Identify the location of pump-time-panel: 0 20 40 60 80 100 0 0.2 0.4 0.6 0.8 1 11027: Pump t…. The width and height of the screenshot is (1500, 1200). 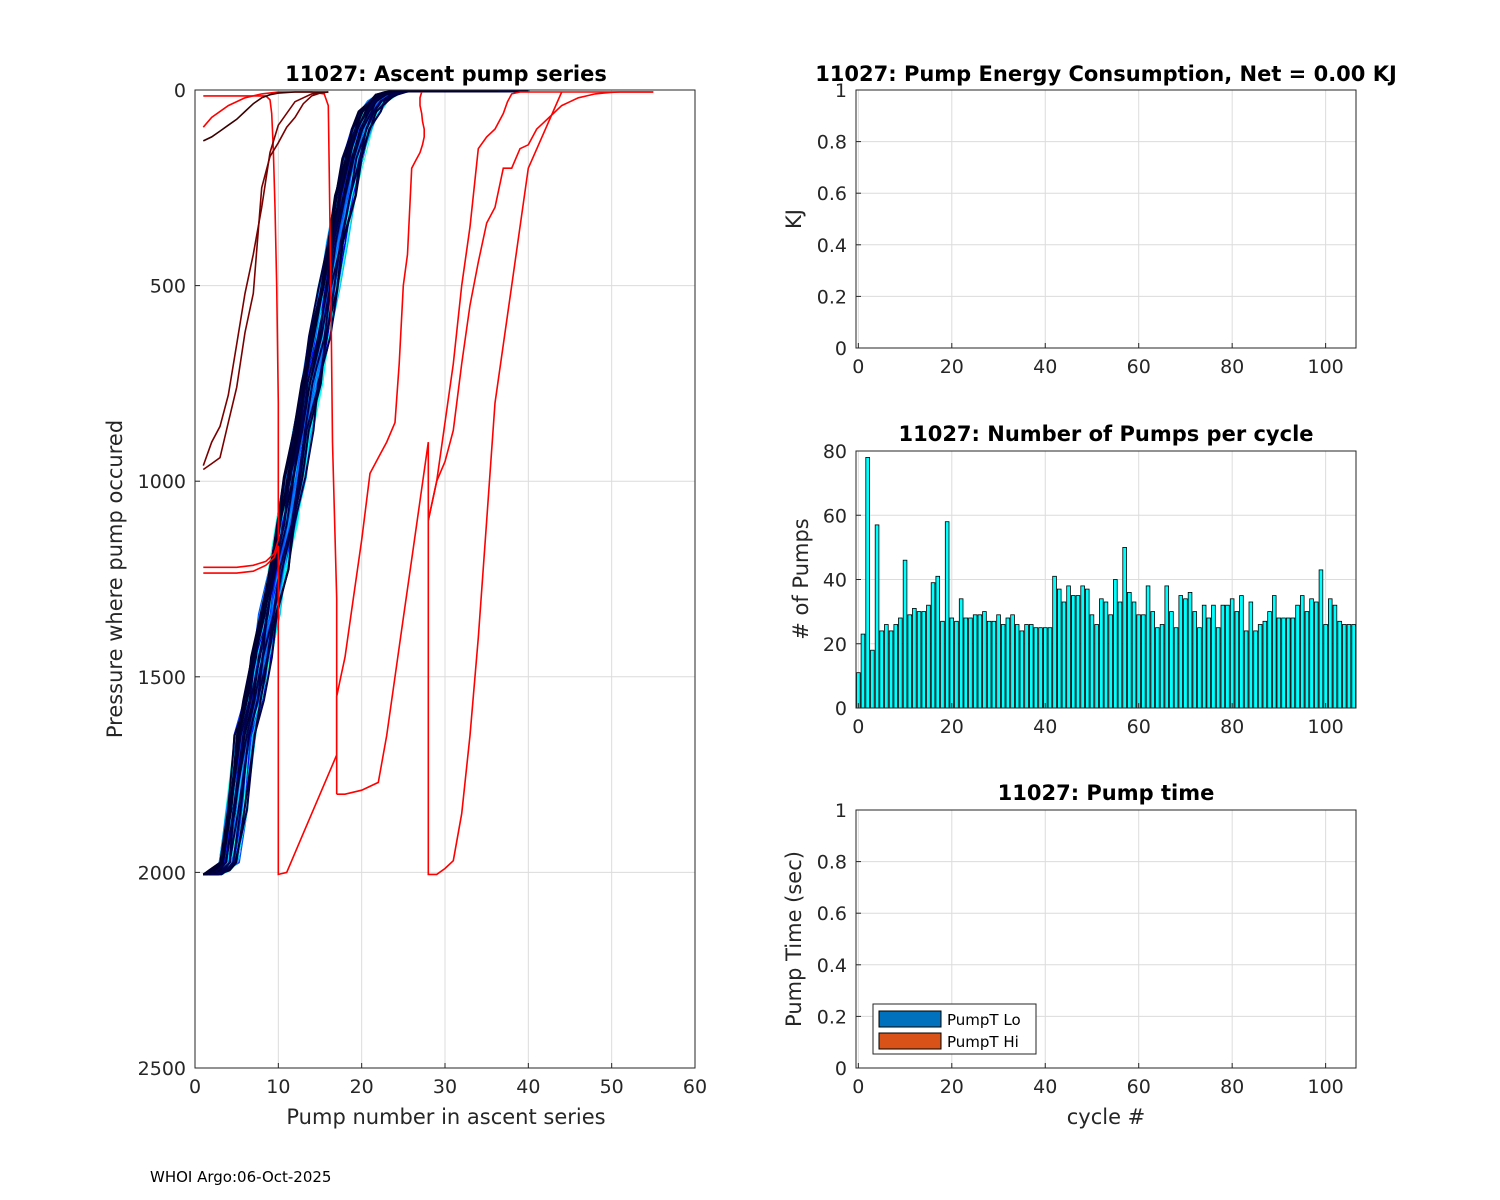
(1069, 955).